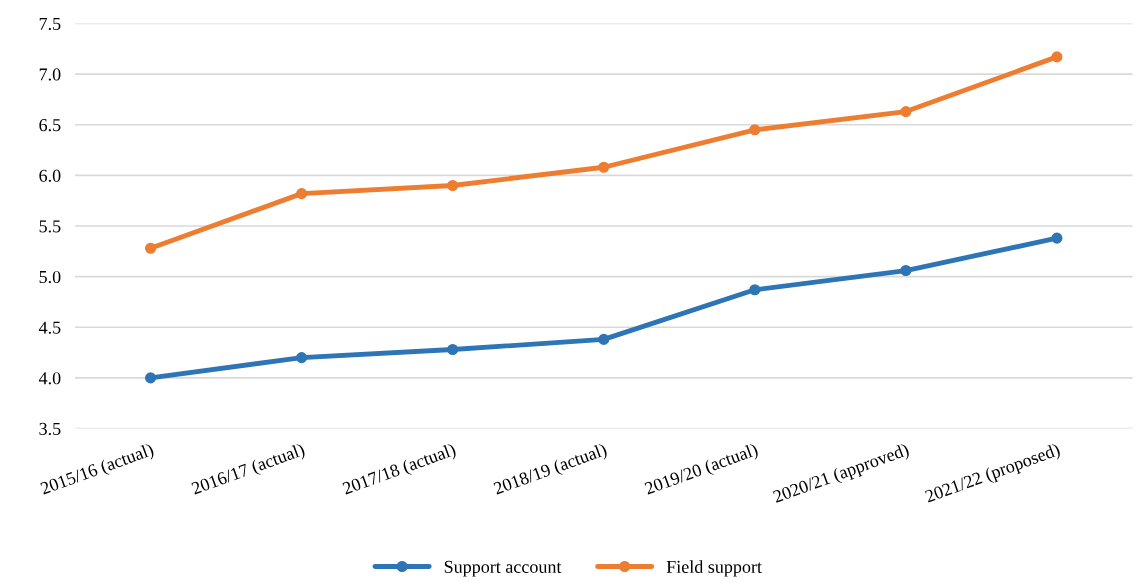 This screenshot has width=1137, height=587. Describe the element at coordinates (49, 327) in the screenshot. I see `y-tick-label: 4.5` at that location.